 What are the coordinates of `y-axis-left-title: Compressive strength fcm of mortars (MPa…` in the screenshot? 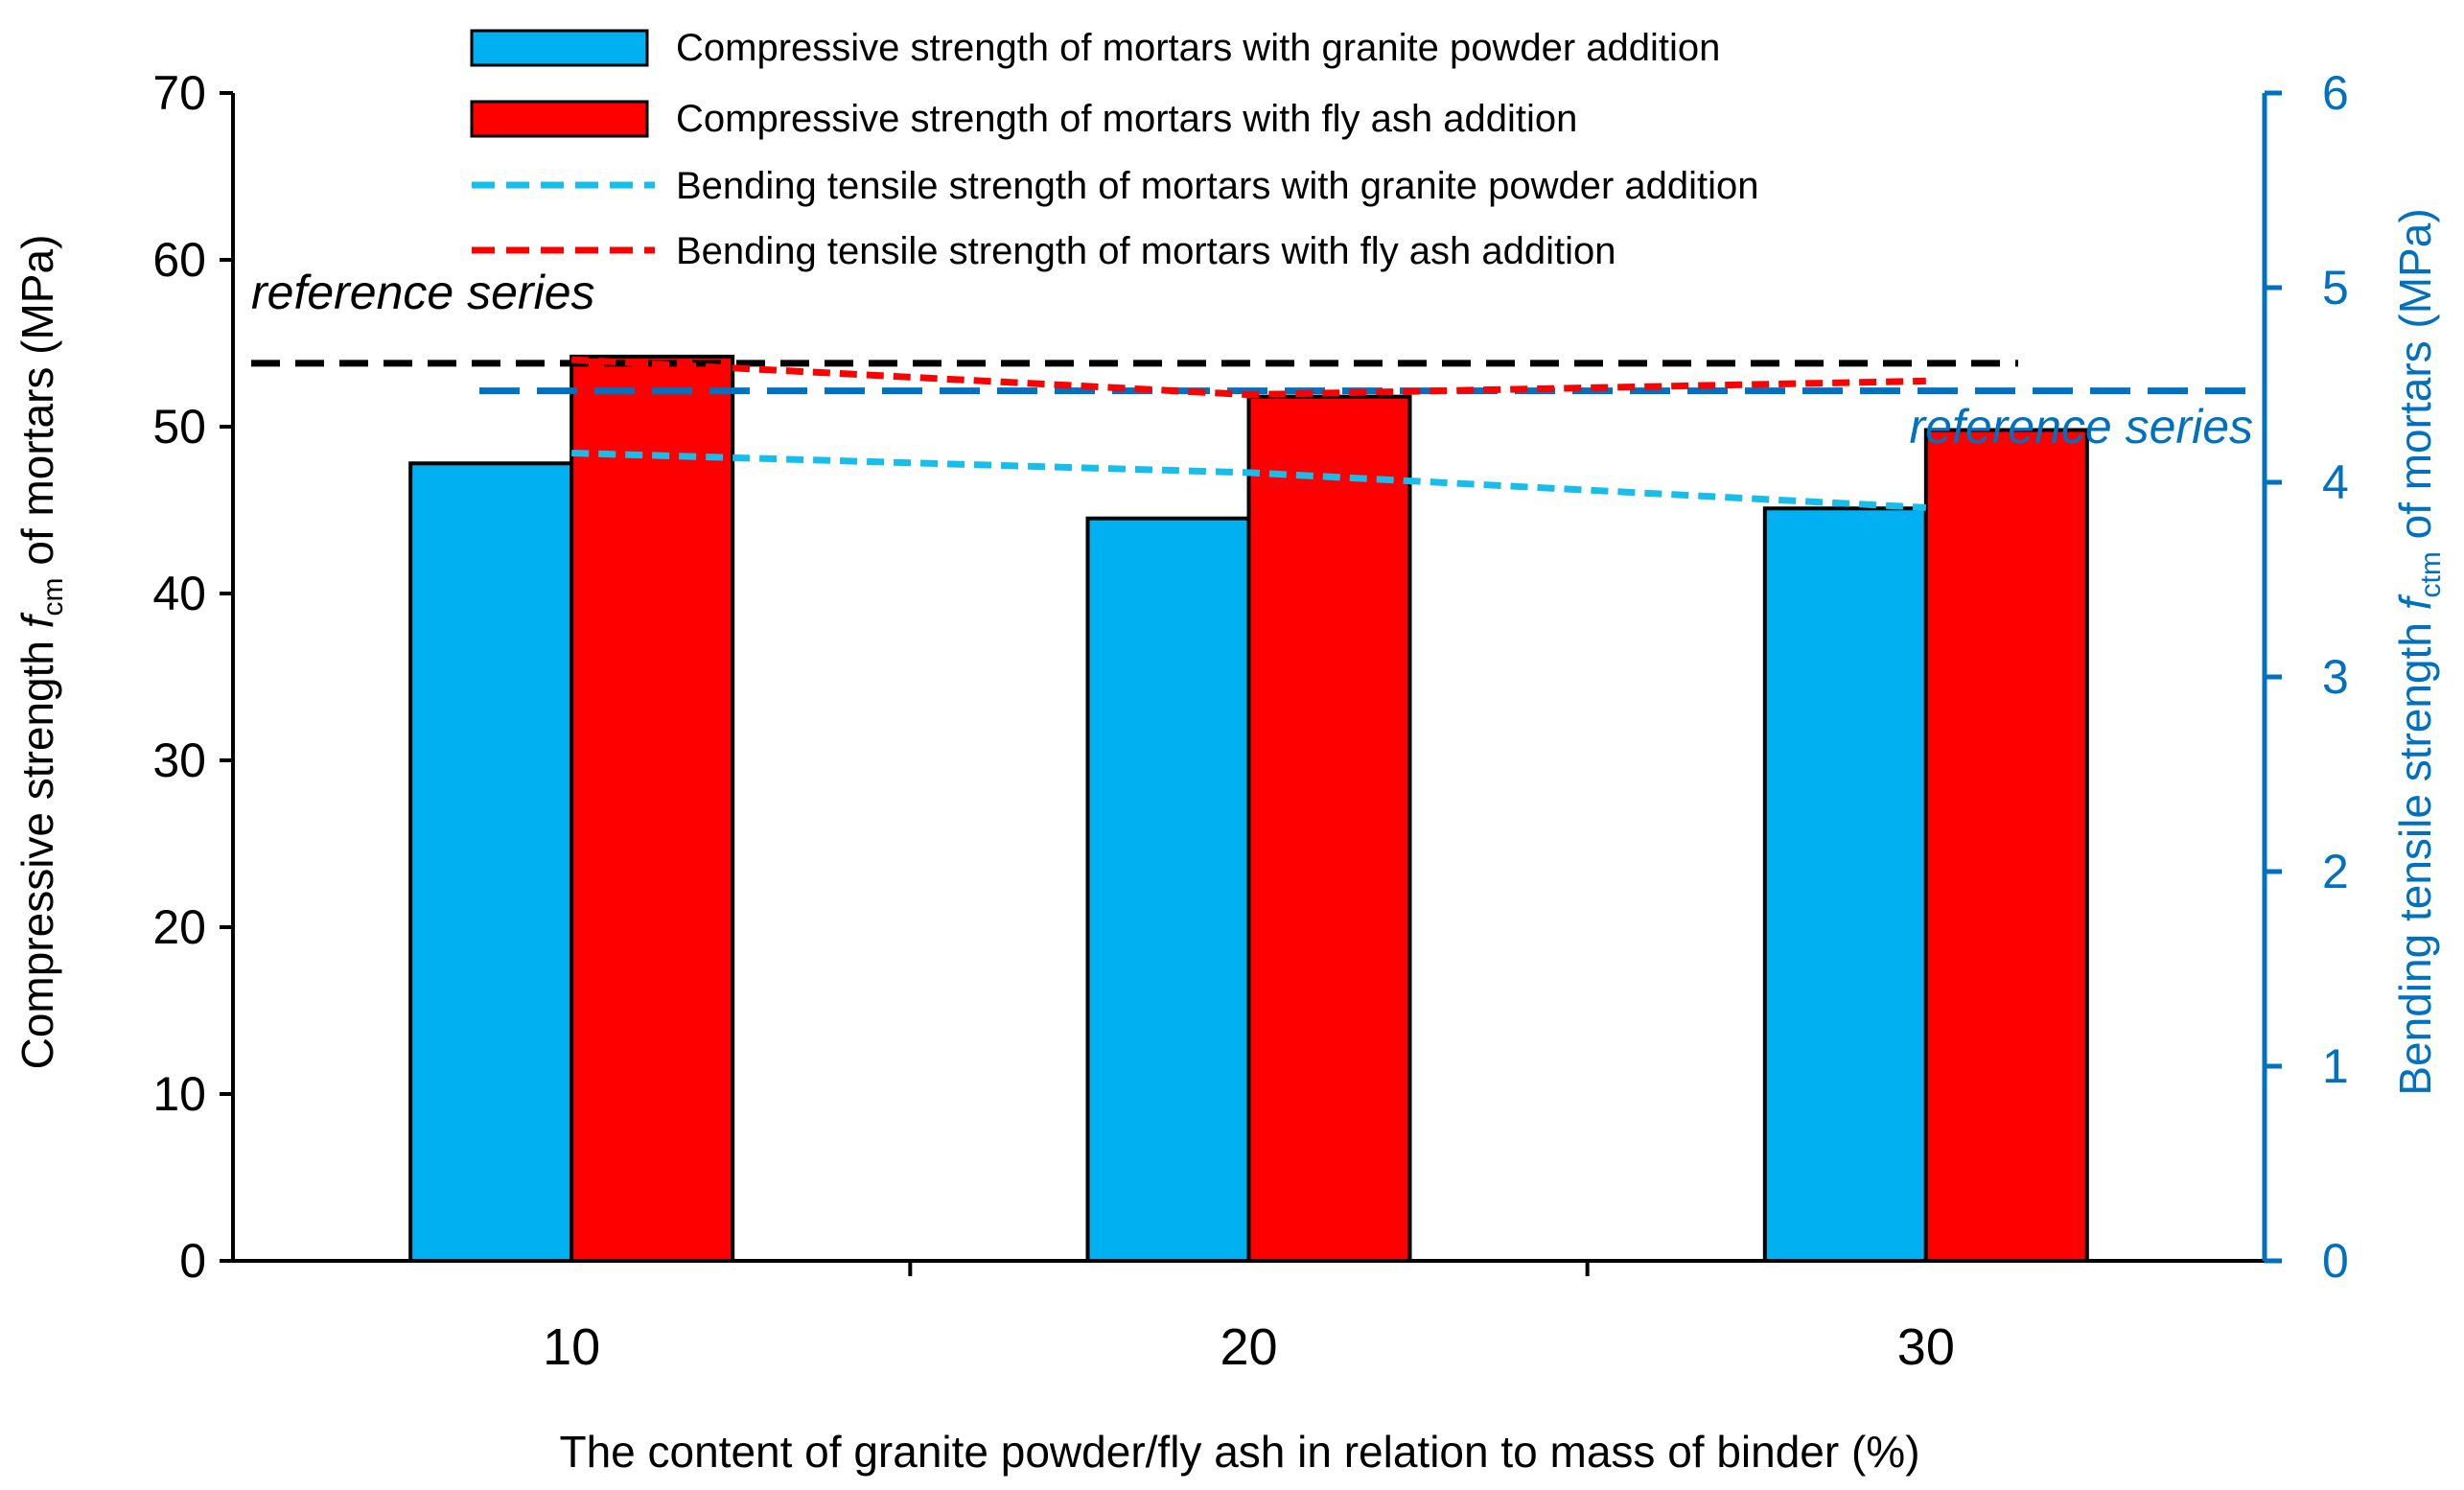 It's located at (41, 652).